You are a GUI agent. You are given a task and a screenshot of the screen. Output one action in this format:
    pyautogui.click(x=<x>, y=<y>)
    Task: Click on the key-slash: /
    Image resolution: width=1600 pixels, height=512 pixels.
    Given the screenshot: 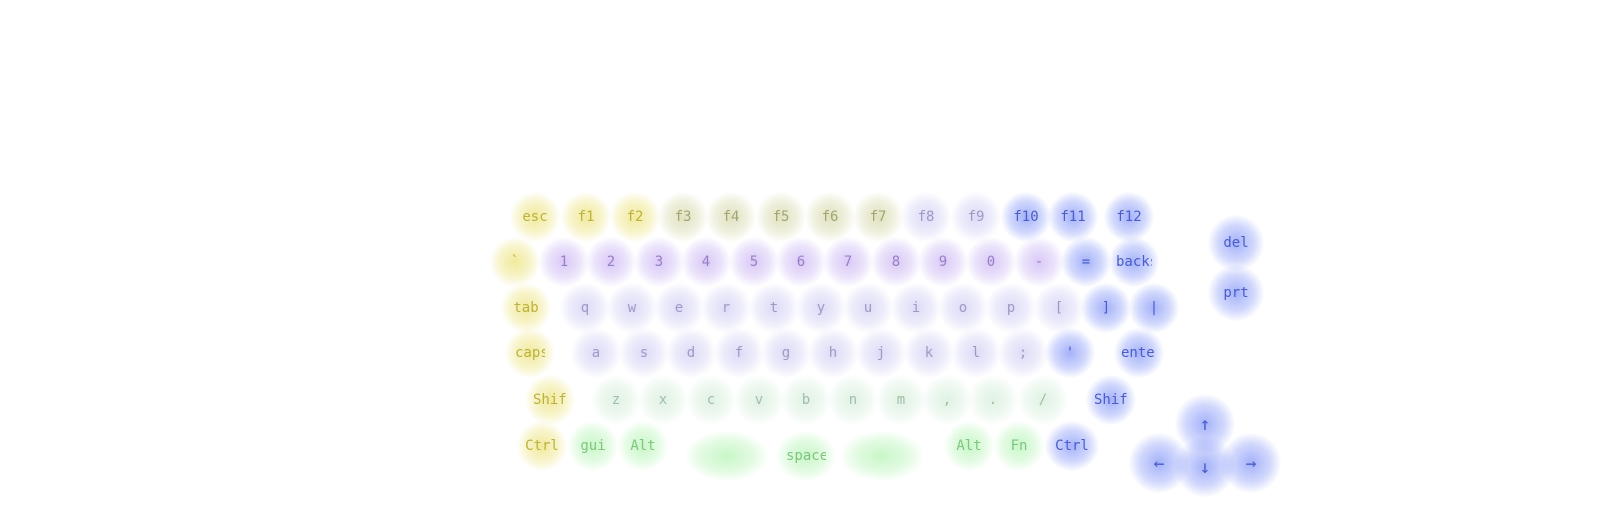 What is the action you would take?
    pyautogui.click(x=1043, y=400)
    